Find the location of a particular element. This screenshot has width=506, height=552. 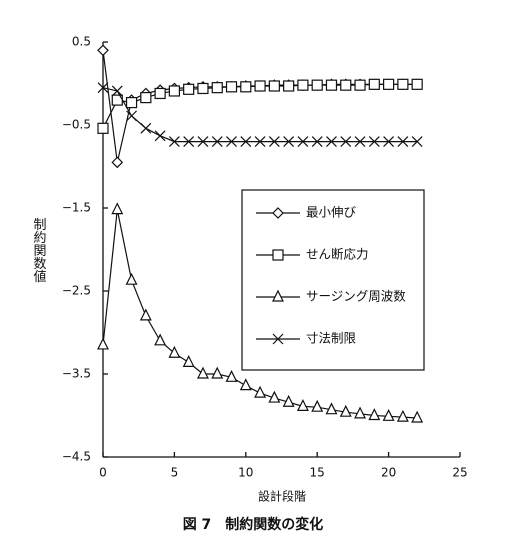

x-tick-label: 0 is located at coordinates (103, 473).